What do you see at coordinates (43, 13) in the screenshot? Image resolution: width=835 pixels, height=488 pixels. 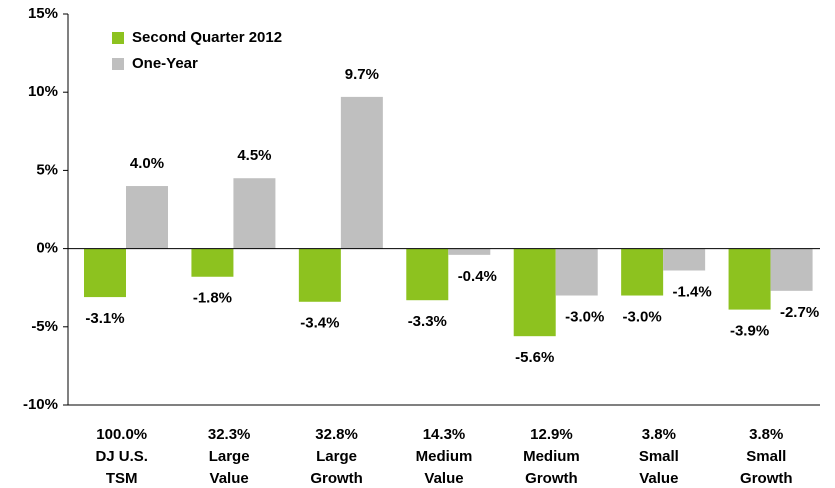 I see `y-tick-label: 15%` at bounding box center [43, 13].